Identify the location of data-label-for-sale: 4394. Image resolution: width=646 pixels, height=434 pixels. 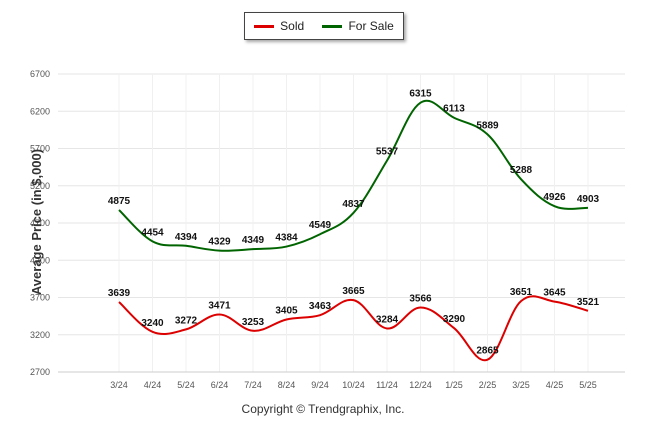
(186, 237).